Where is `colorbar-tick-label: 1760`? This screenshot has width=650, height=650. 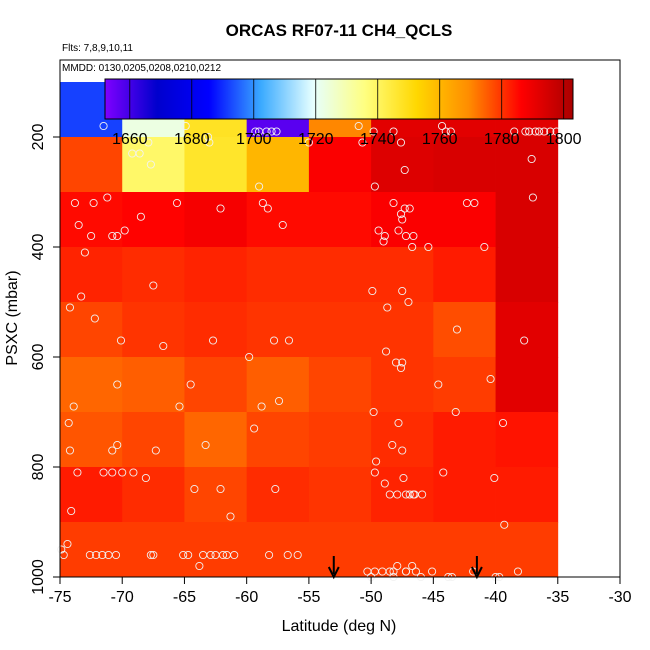 colorbar-tick-label: 1760 is located at coordinates (440, 139).